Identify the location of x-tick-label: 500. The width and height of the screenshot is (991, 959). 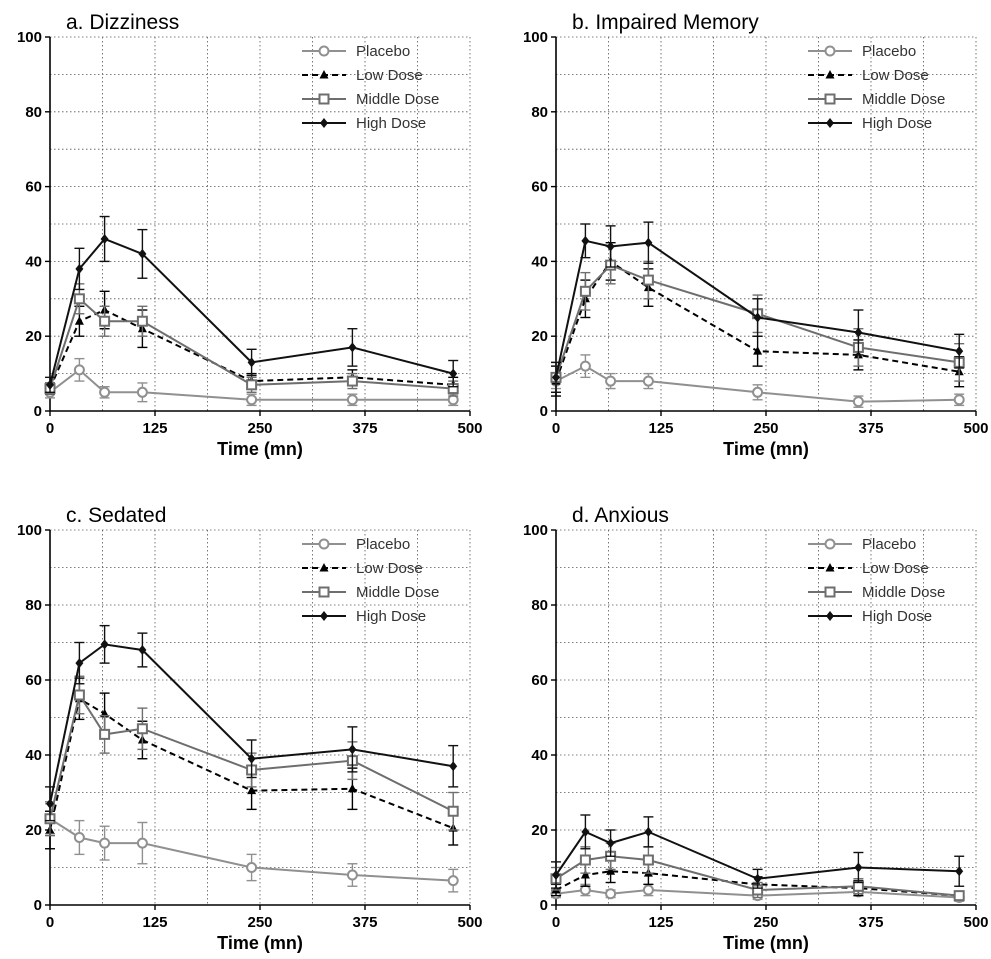
(469, 922).